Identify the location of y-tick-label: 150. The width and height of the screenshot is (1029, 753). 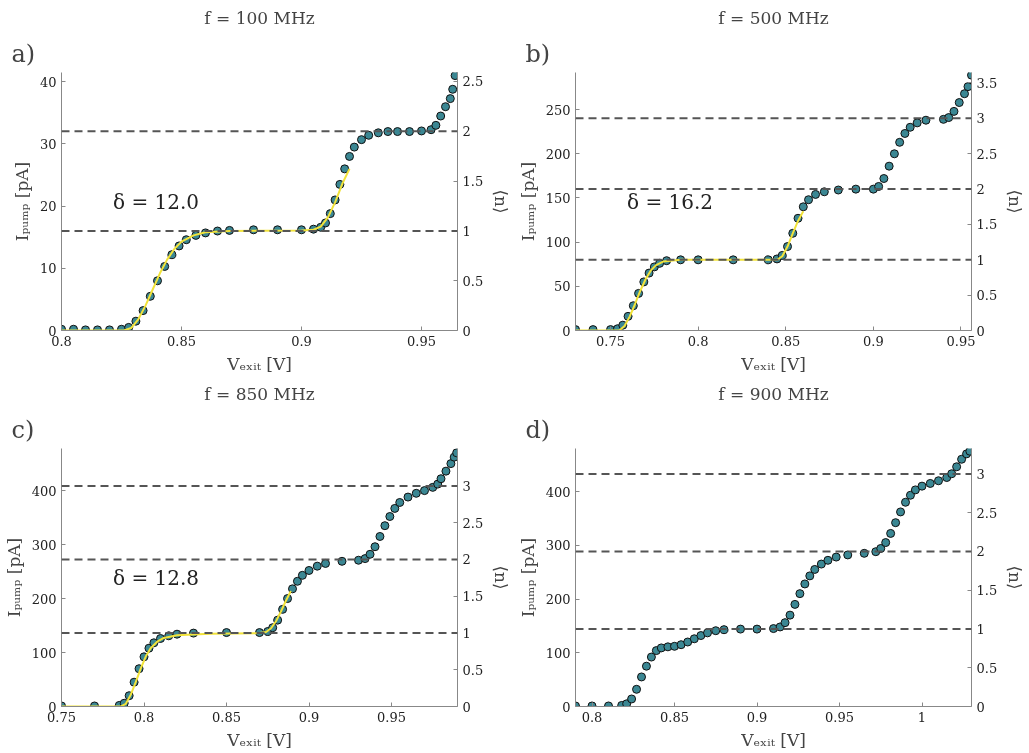
(558, 198).